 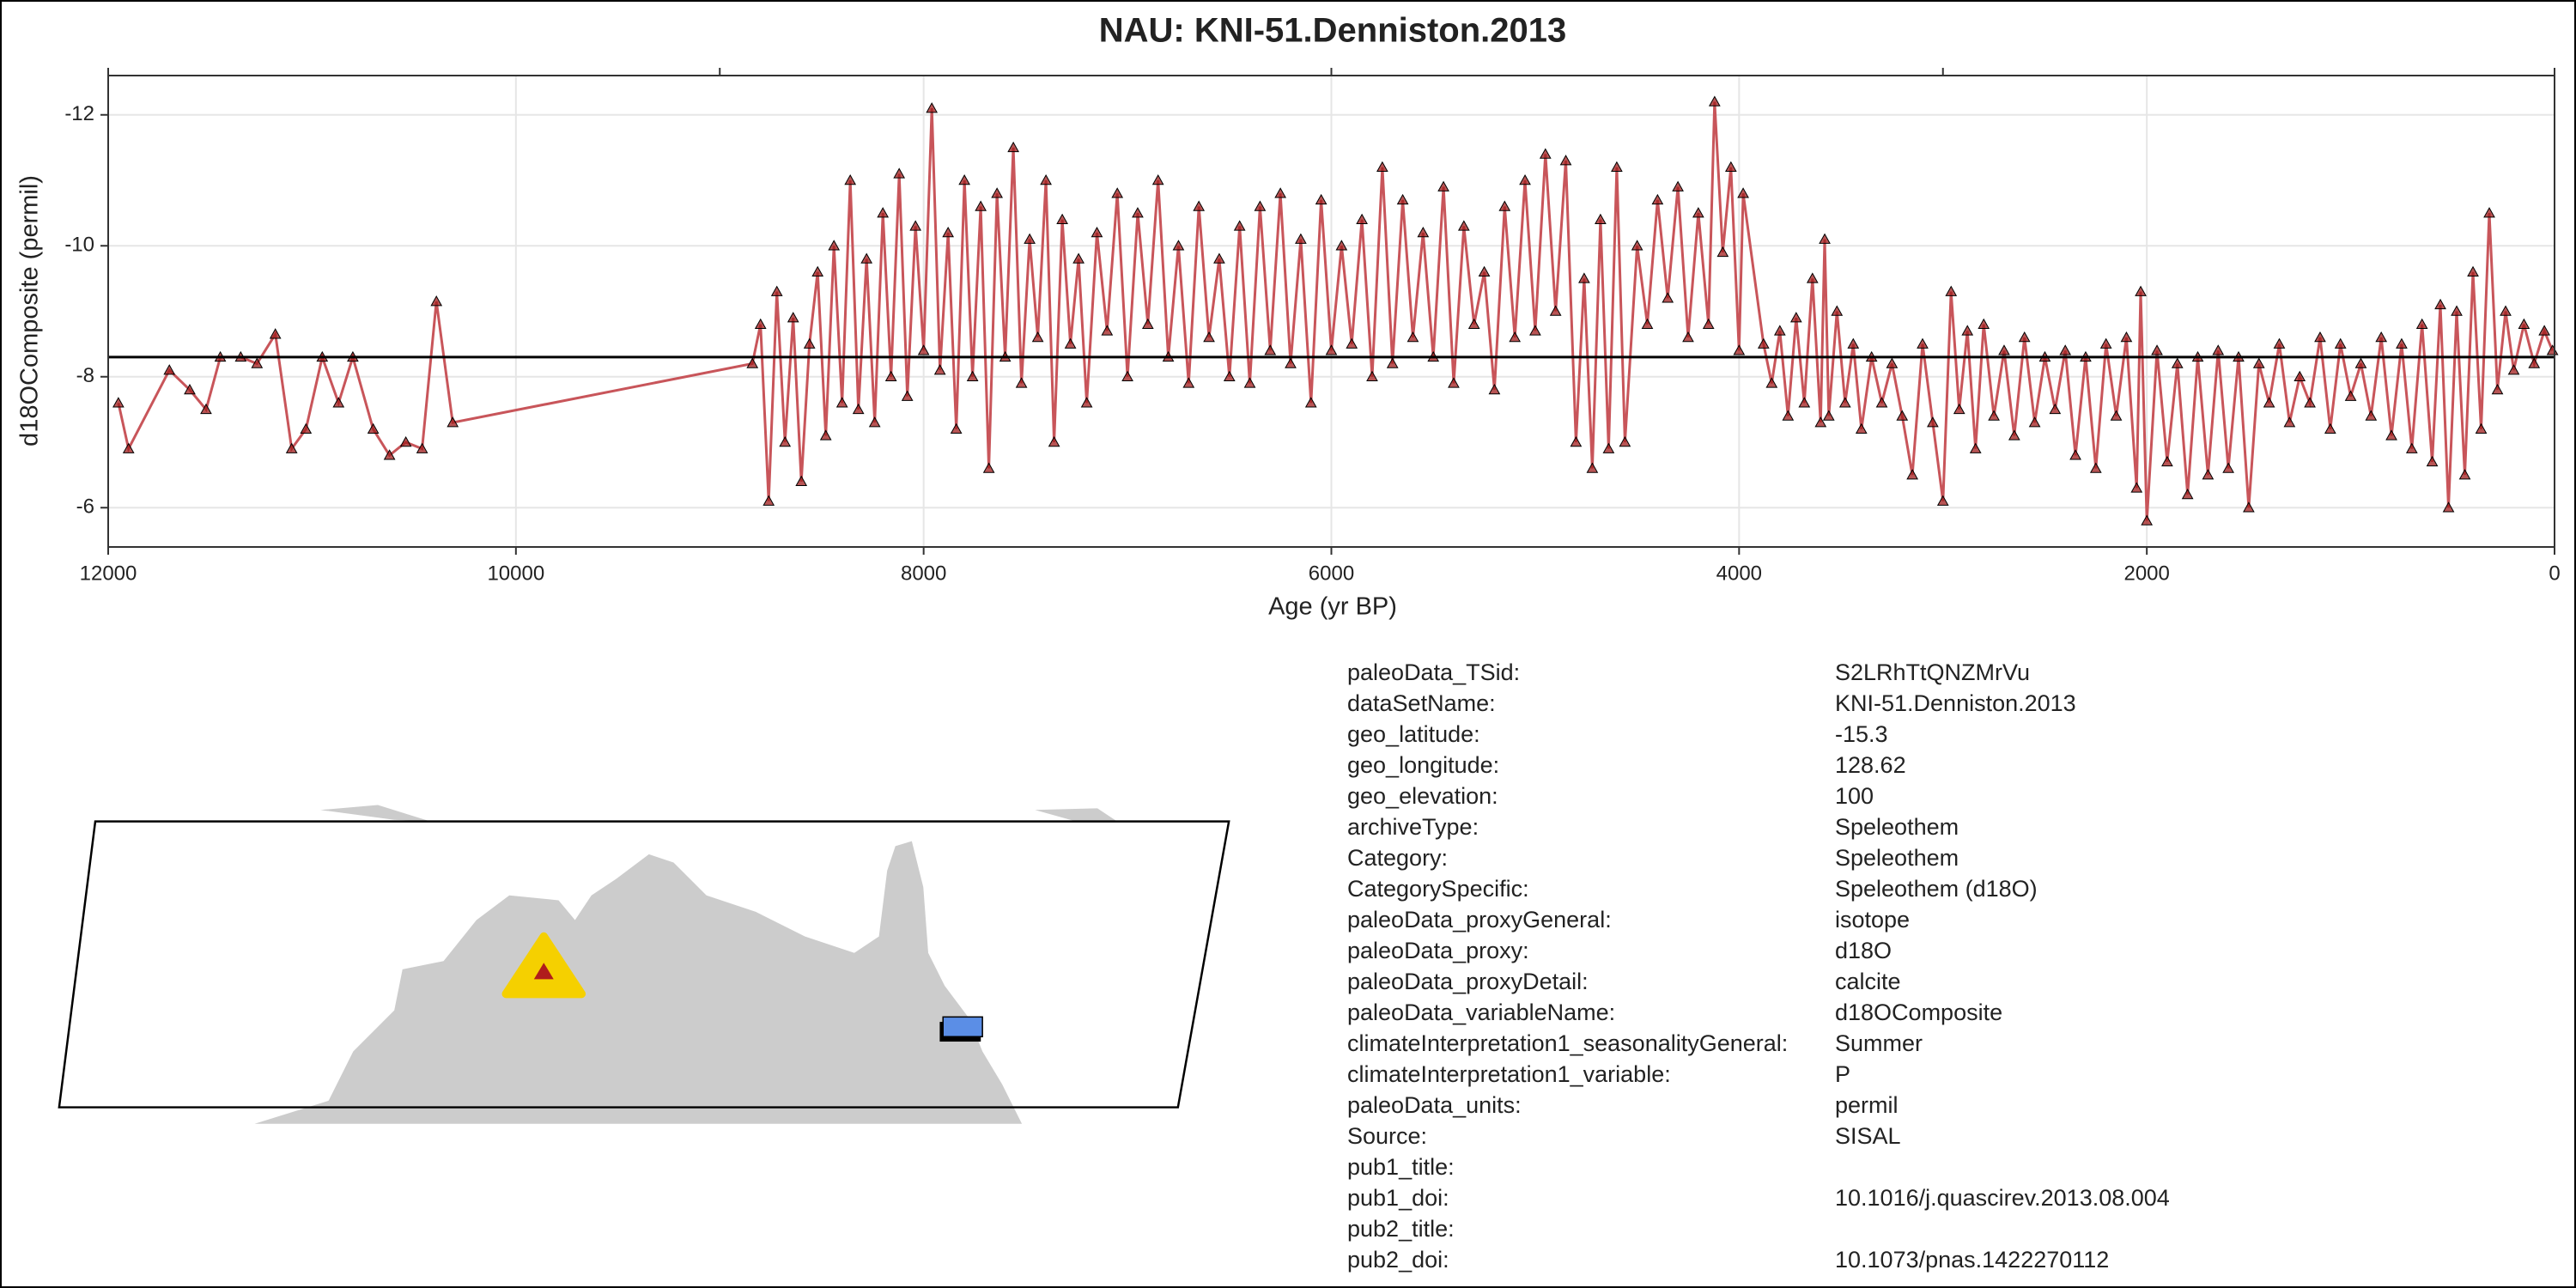 What do you see at coordinates (1333, 31) in the screenshot?
I see `chart-title: NAU: KNI-51.Denniston.2013` at bounding box center [1333, 31].